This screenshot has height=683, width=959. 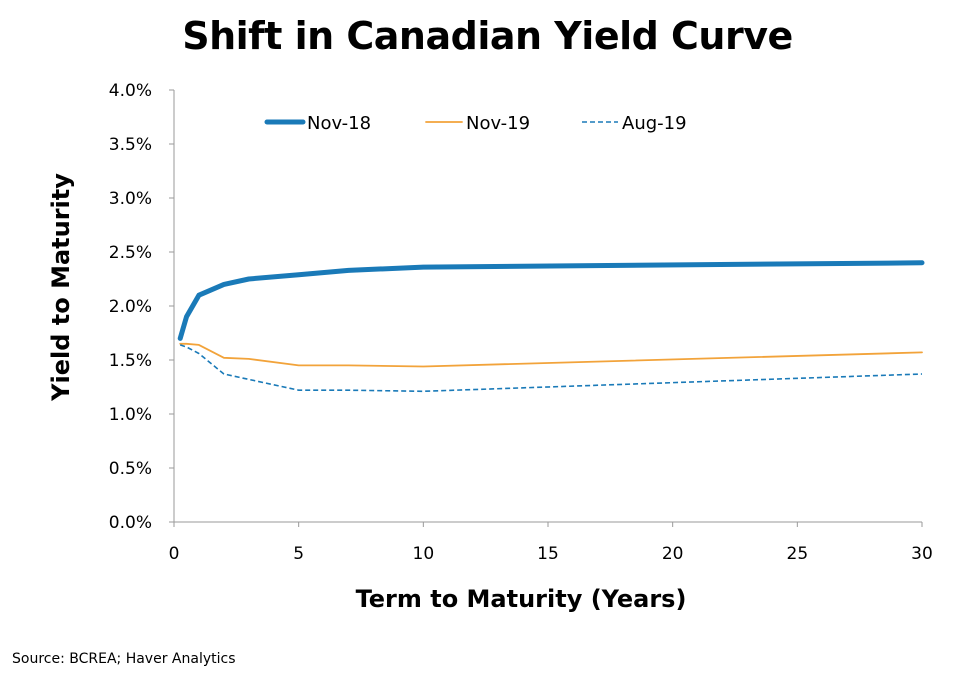 I want to click on x-tick-label: 10, so click(x=424, y=554).